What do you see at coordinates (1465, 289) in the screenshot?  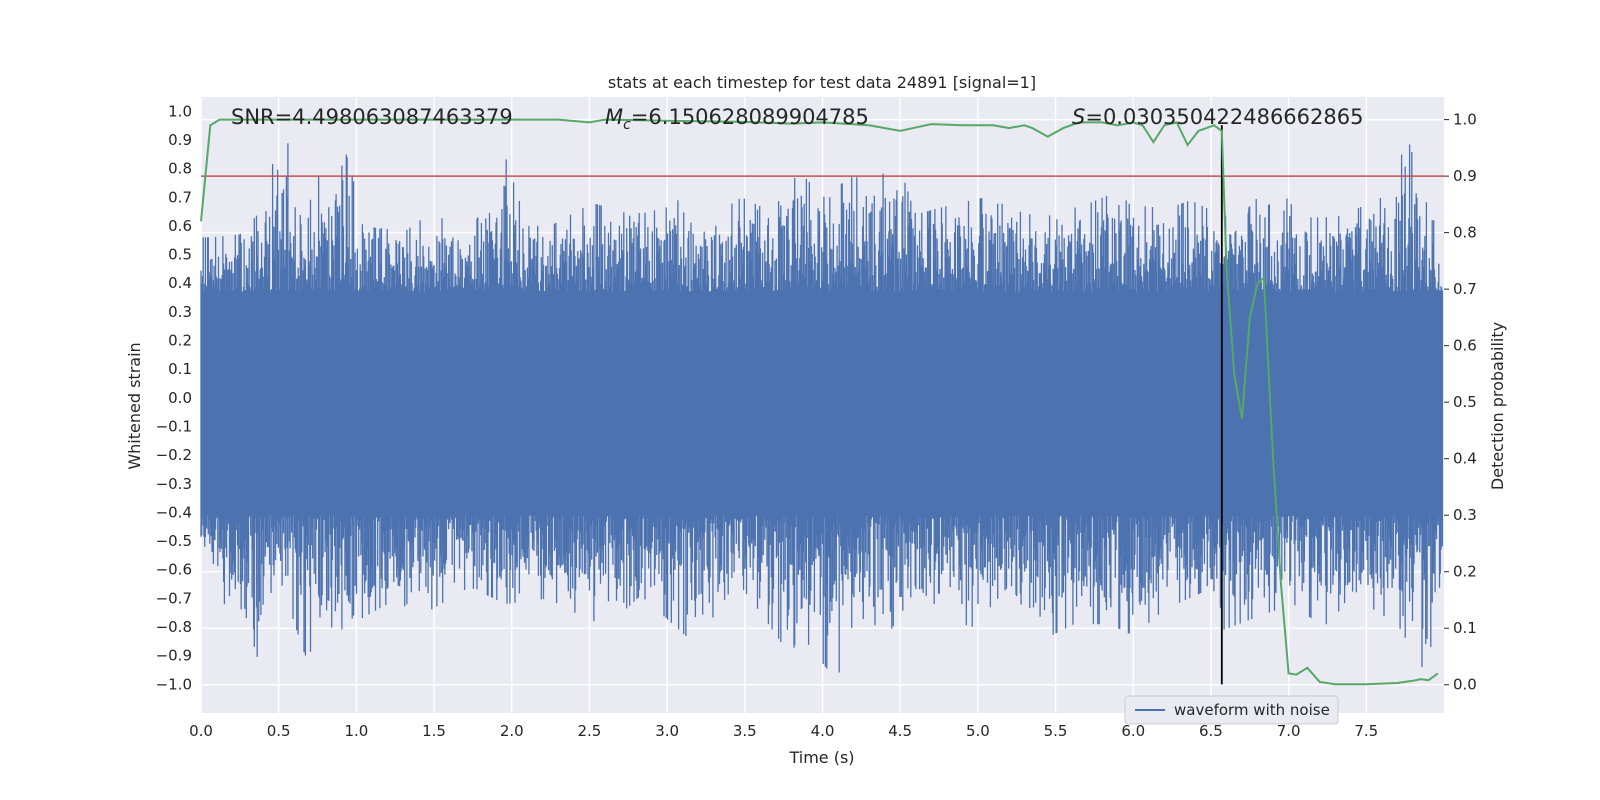 I see `right-tick-label: 0.7` at bounding box center [1465, 289].